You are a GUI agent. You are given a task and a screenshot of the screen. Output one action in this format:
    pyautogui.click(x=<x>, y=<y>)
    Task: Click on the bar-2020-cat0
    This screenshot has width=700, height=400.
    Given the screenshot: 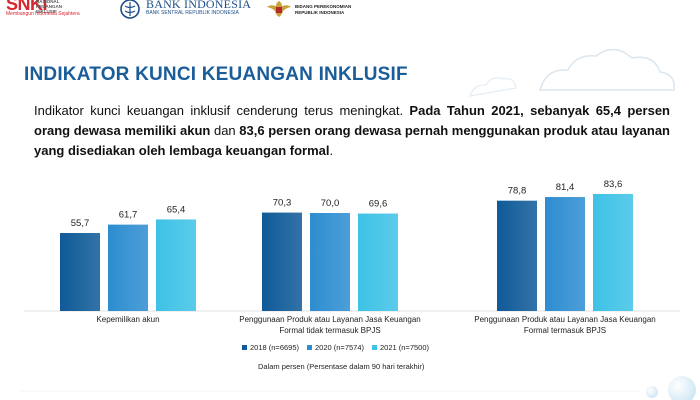 What is the action you would take?
    pyautogui.click(x=128, y=267)
    